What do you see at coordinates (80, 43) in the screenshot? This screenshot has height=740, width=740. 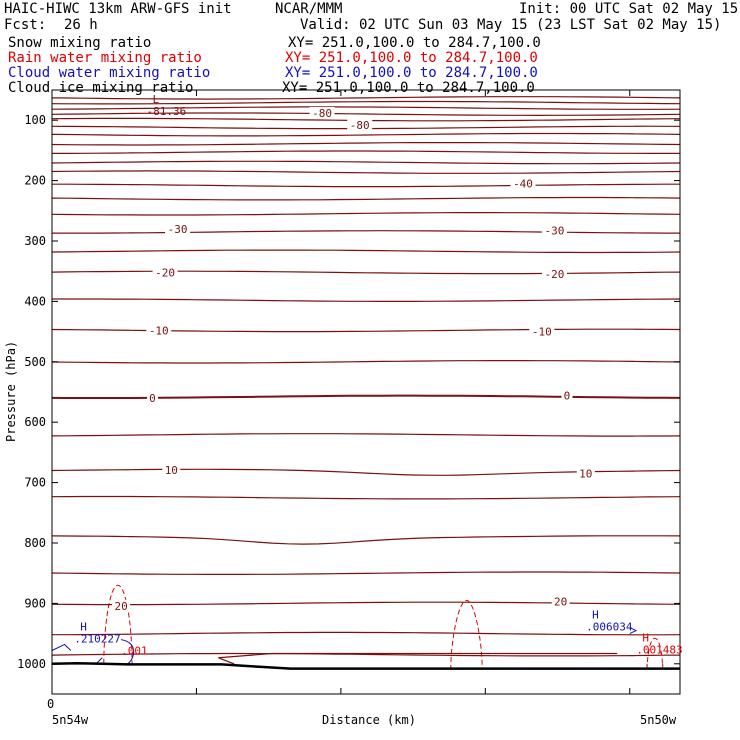 I see `field-label-snow: Snow mixing ratio` at bounding box center [80, 43].